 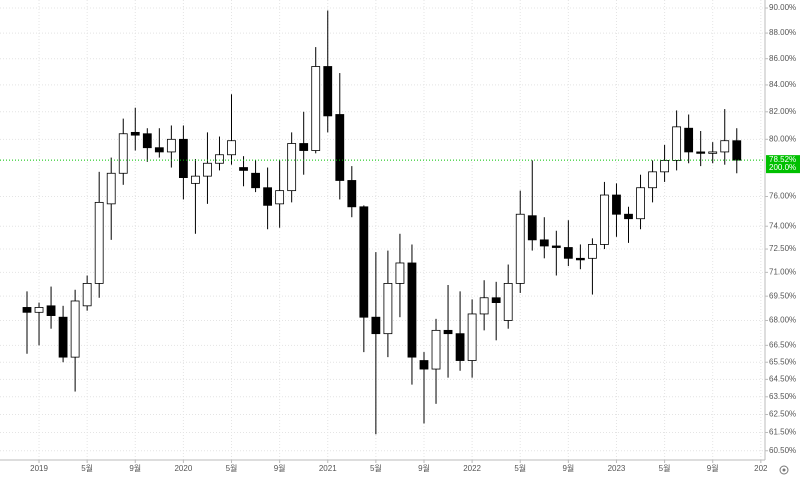 What do you see at coordinates (782, 159) in the screenshot?
I see `current-label: 78.52%` at bounding box center [782, 159].